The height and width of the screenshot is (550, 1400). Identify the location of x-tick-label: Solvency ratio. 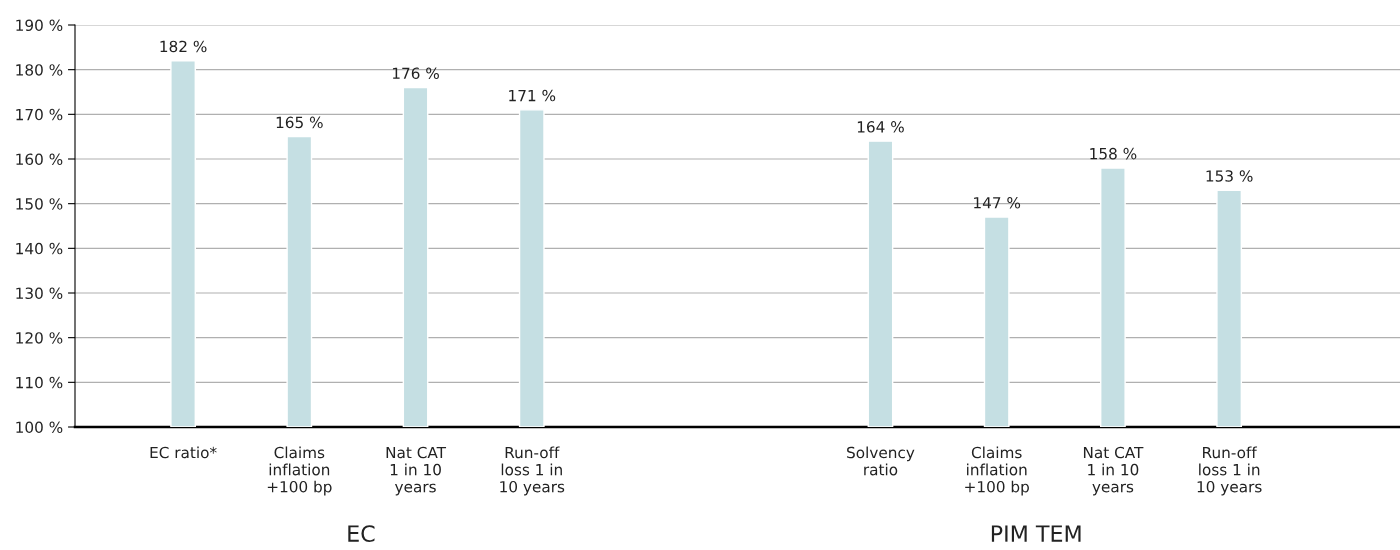
(881, 461).